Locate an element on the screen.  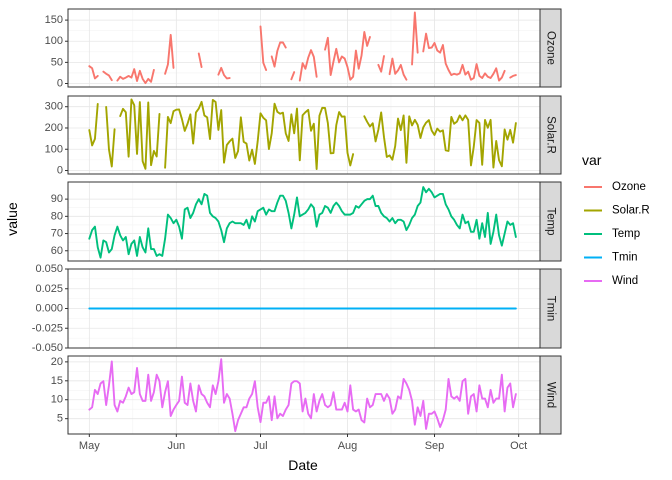
y-tick-label: 60 is located at coordinates (57, 251).